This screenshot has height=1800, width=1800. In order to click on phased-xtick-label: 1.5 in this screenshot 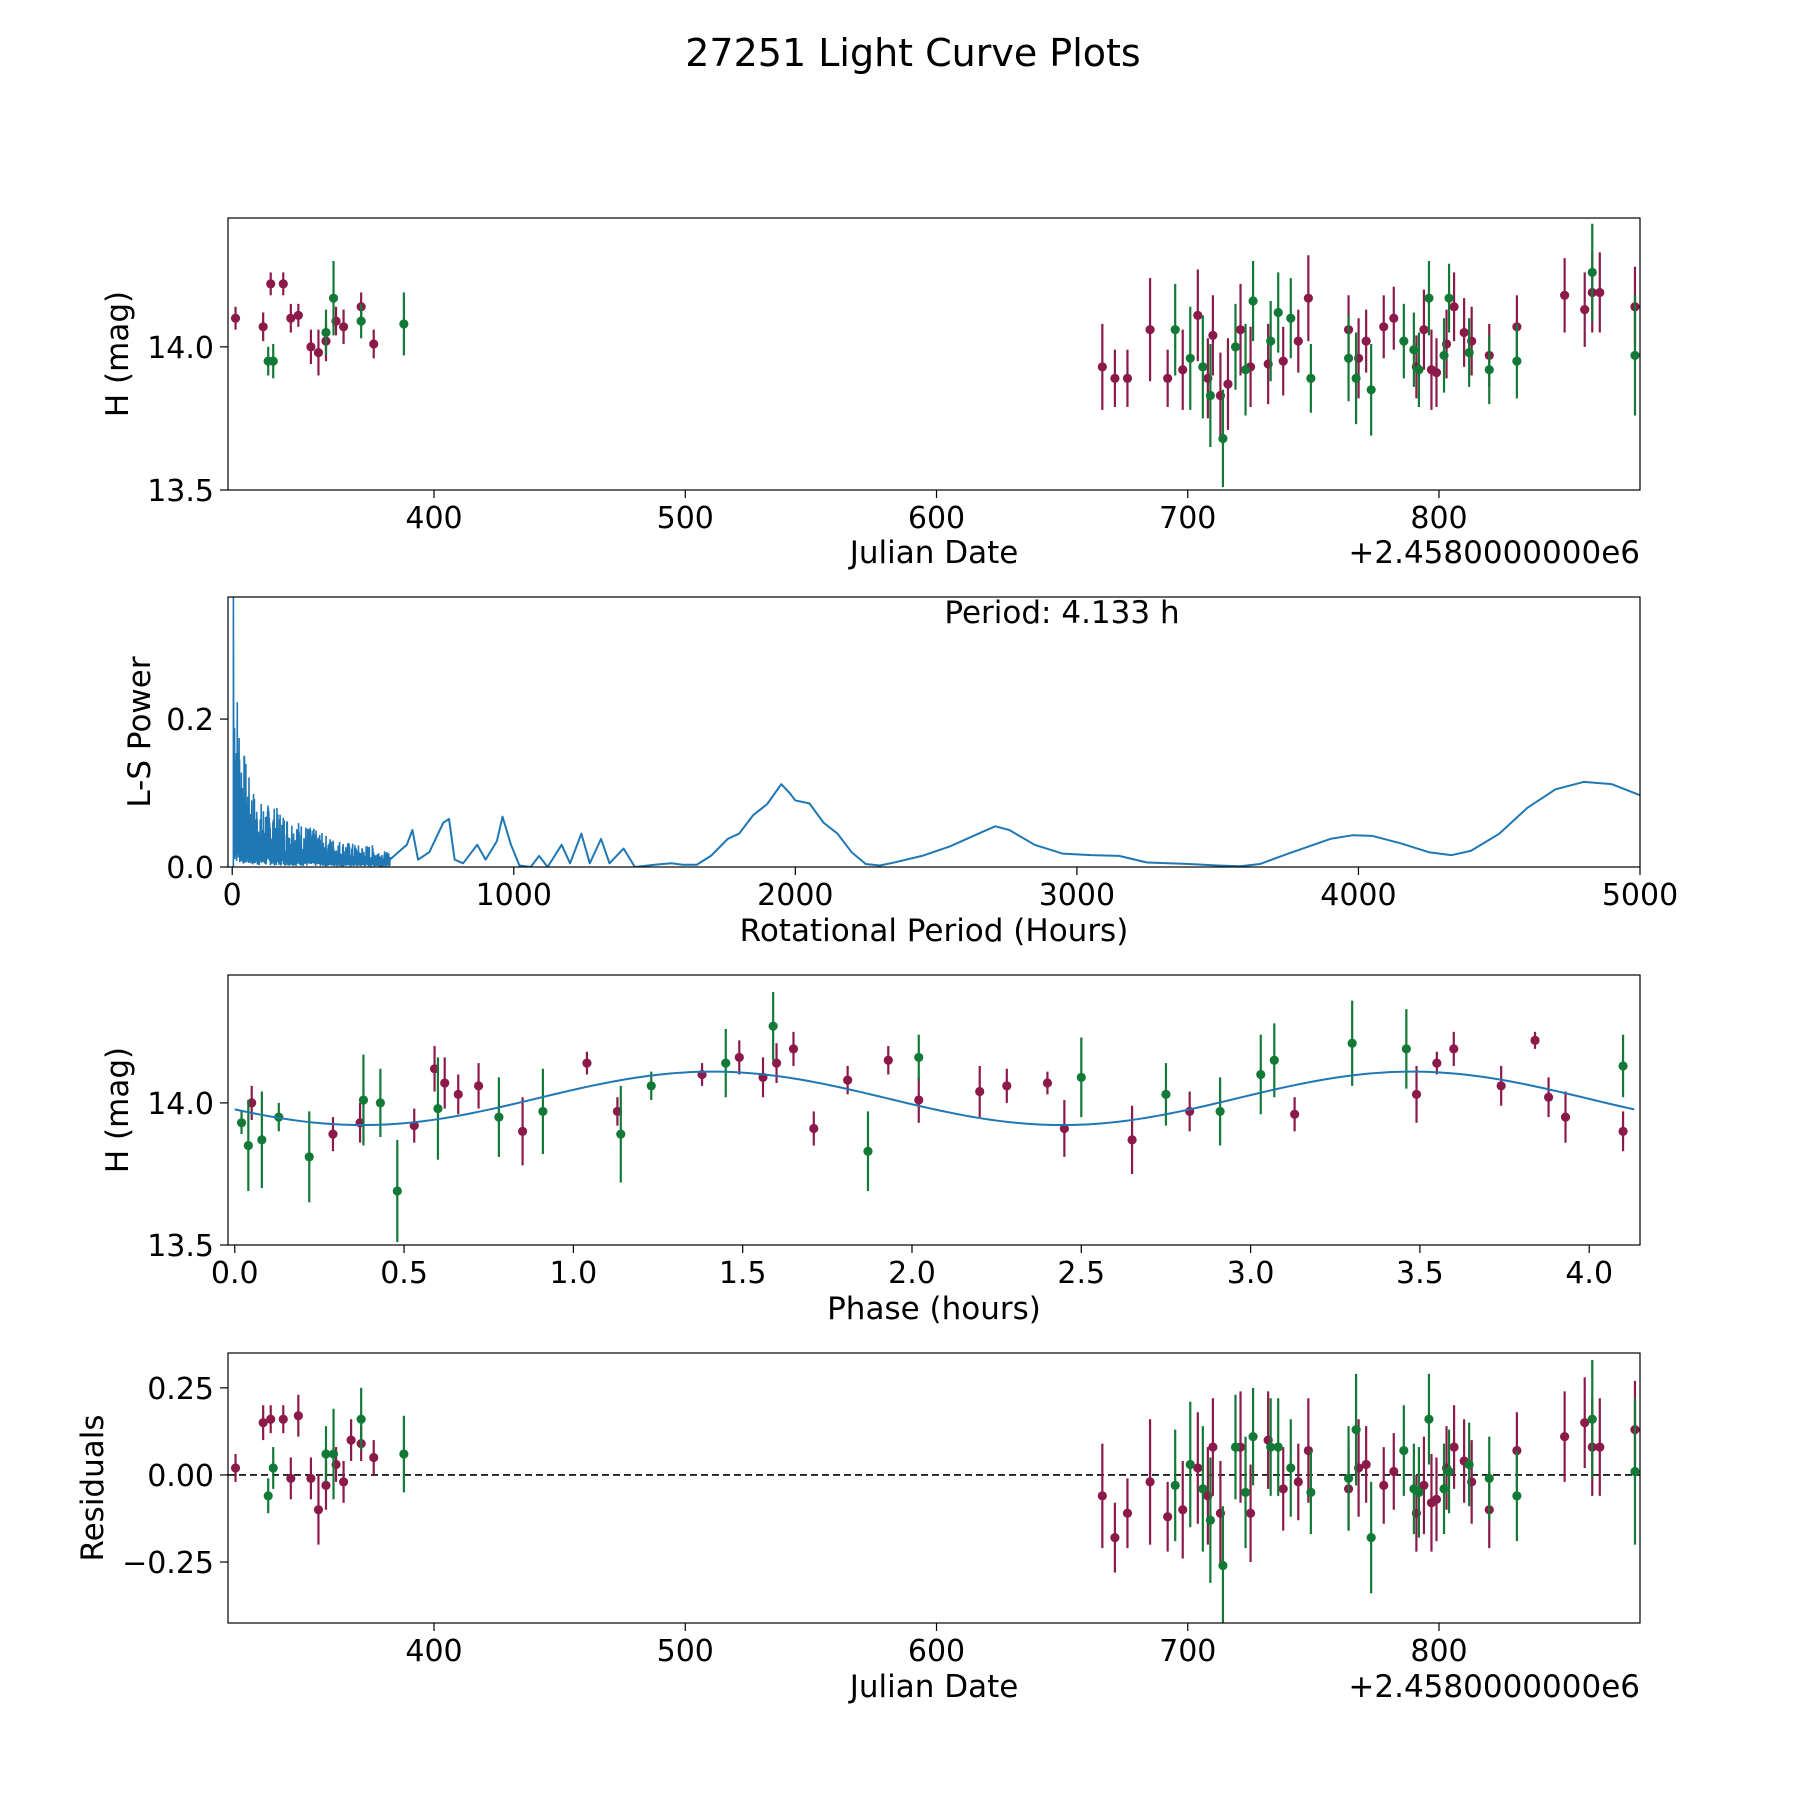, I will do `click(743, 1273)`.